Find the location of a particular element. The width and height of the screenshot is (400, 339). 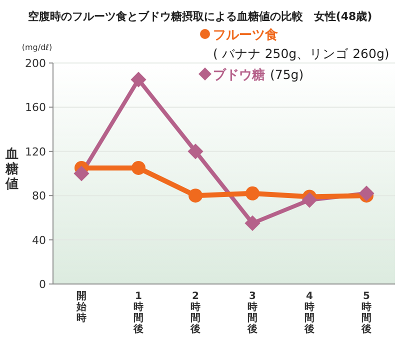

y-tick-label: 200 is located at coordinates (35, 63).